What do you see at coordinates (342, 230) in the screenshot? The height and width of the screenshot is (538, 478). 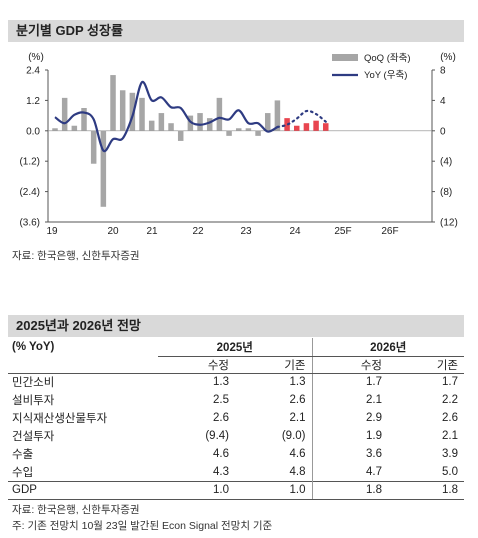 I see `x-axis-label: 25F` at bounding box center [342, 230].